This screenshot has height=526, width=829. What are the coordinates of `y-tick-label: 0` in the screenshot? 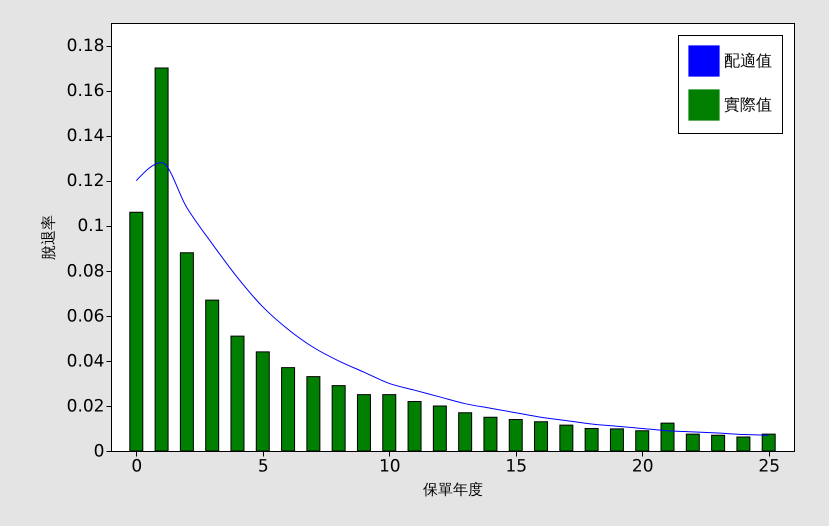 It's located at (99, 452).